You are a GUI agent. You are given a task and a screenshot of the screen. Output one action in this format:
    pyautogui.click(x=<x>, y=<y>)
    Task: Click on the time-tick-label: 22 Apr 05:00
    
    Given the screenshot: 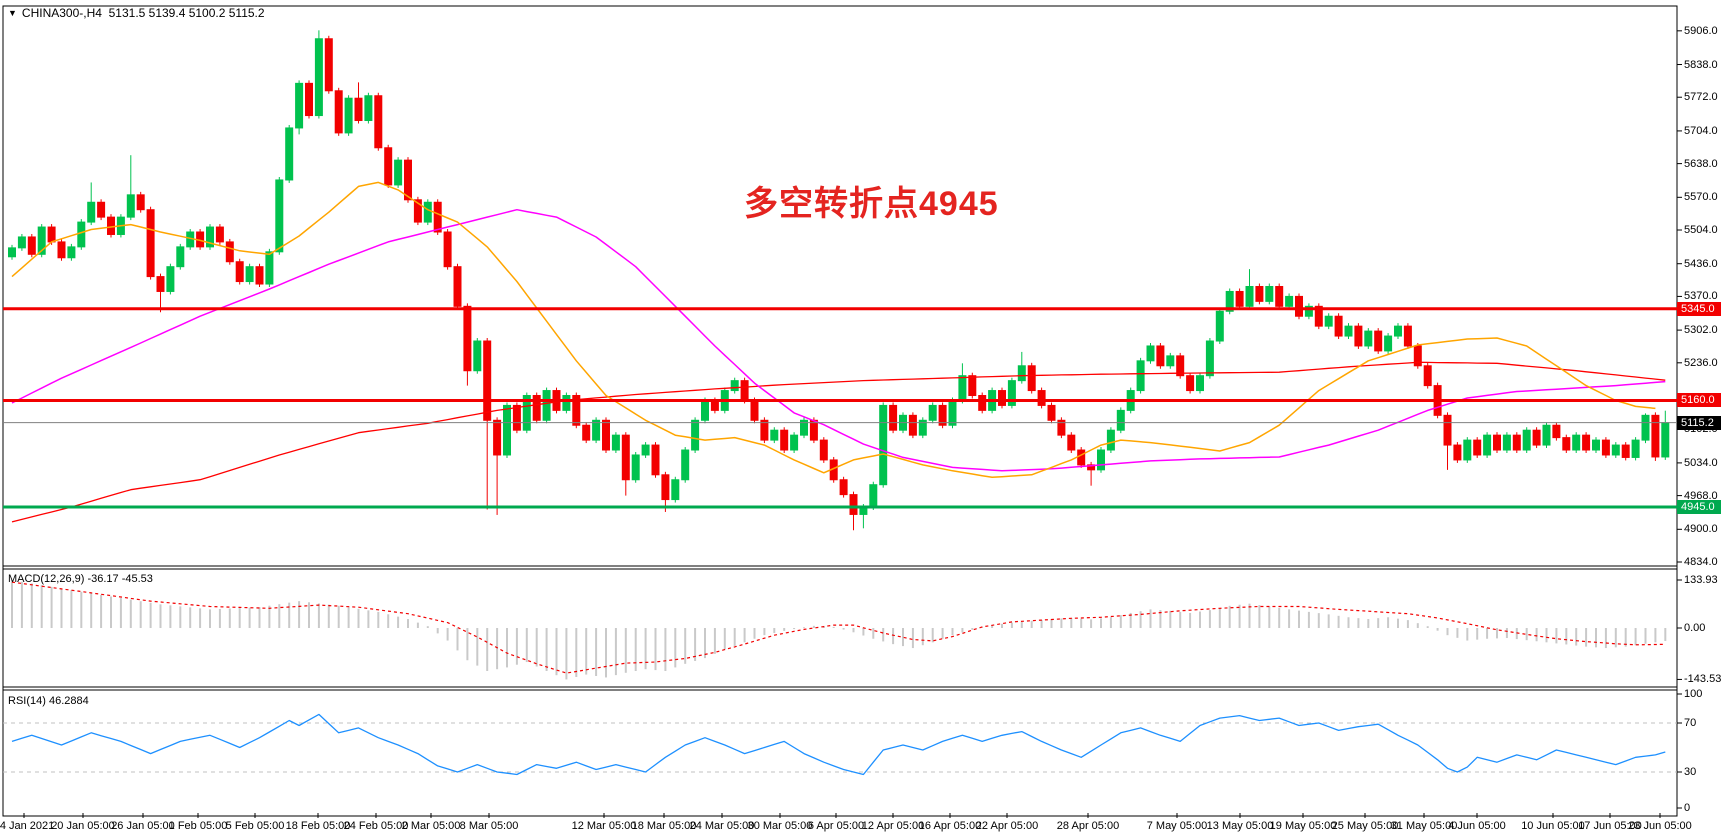 What is the action you would take?
    pyautogui.click(x=1007, y=826)
    